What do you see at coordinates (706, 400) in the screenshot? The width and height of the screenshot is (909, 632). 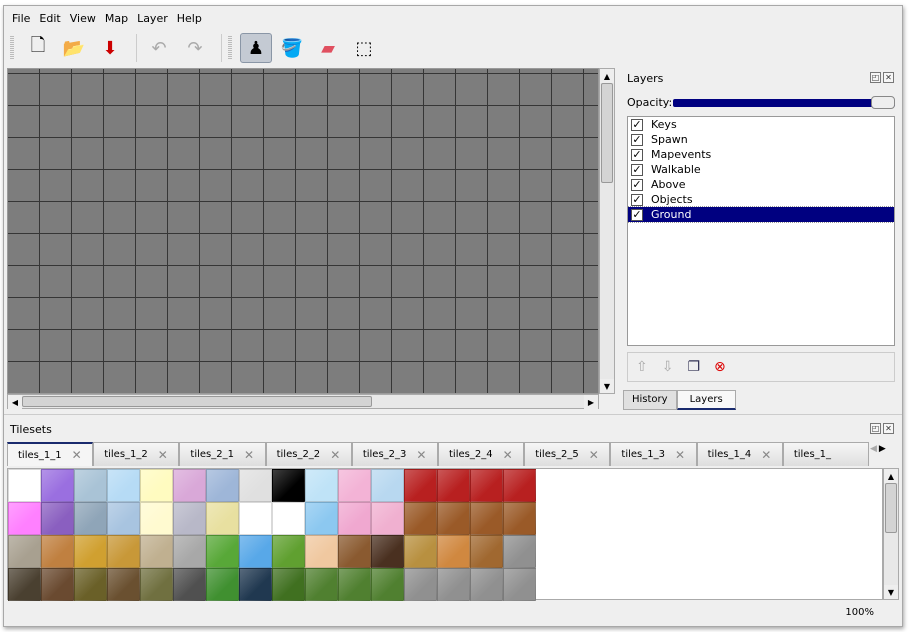 I see `tab-layers: Layers` at bounding box center [706, 400].